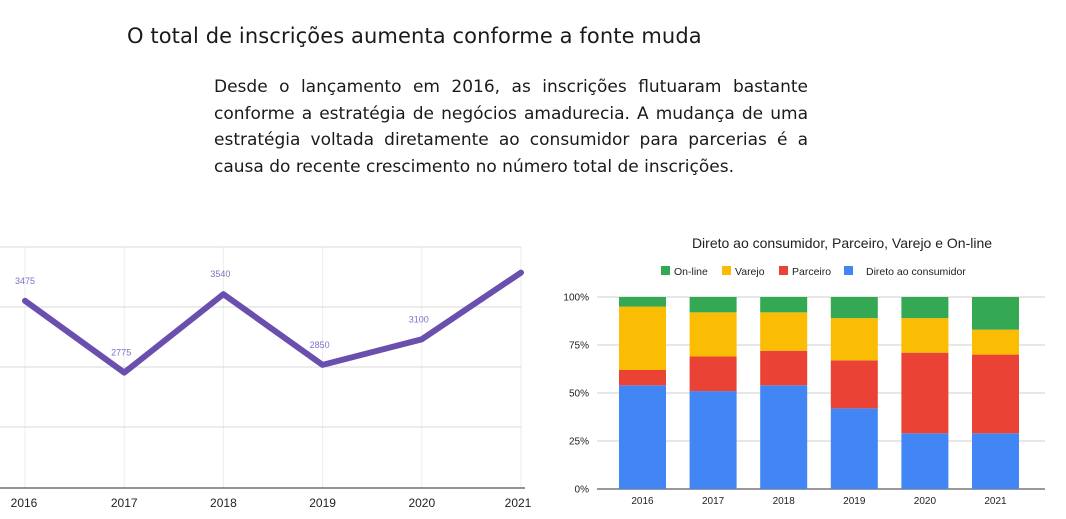 This screenshot has height=519, width=1066. What do you see at coordinates (750, 272) in the screenshot?
I see `legend-entry: Varejo` at bounding box center [750, 272].